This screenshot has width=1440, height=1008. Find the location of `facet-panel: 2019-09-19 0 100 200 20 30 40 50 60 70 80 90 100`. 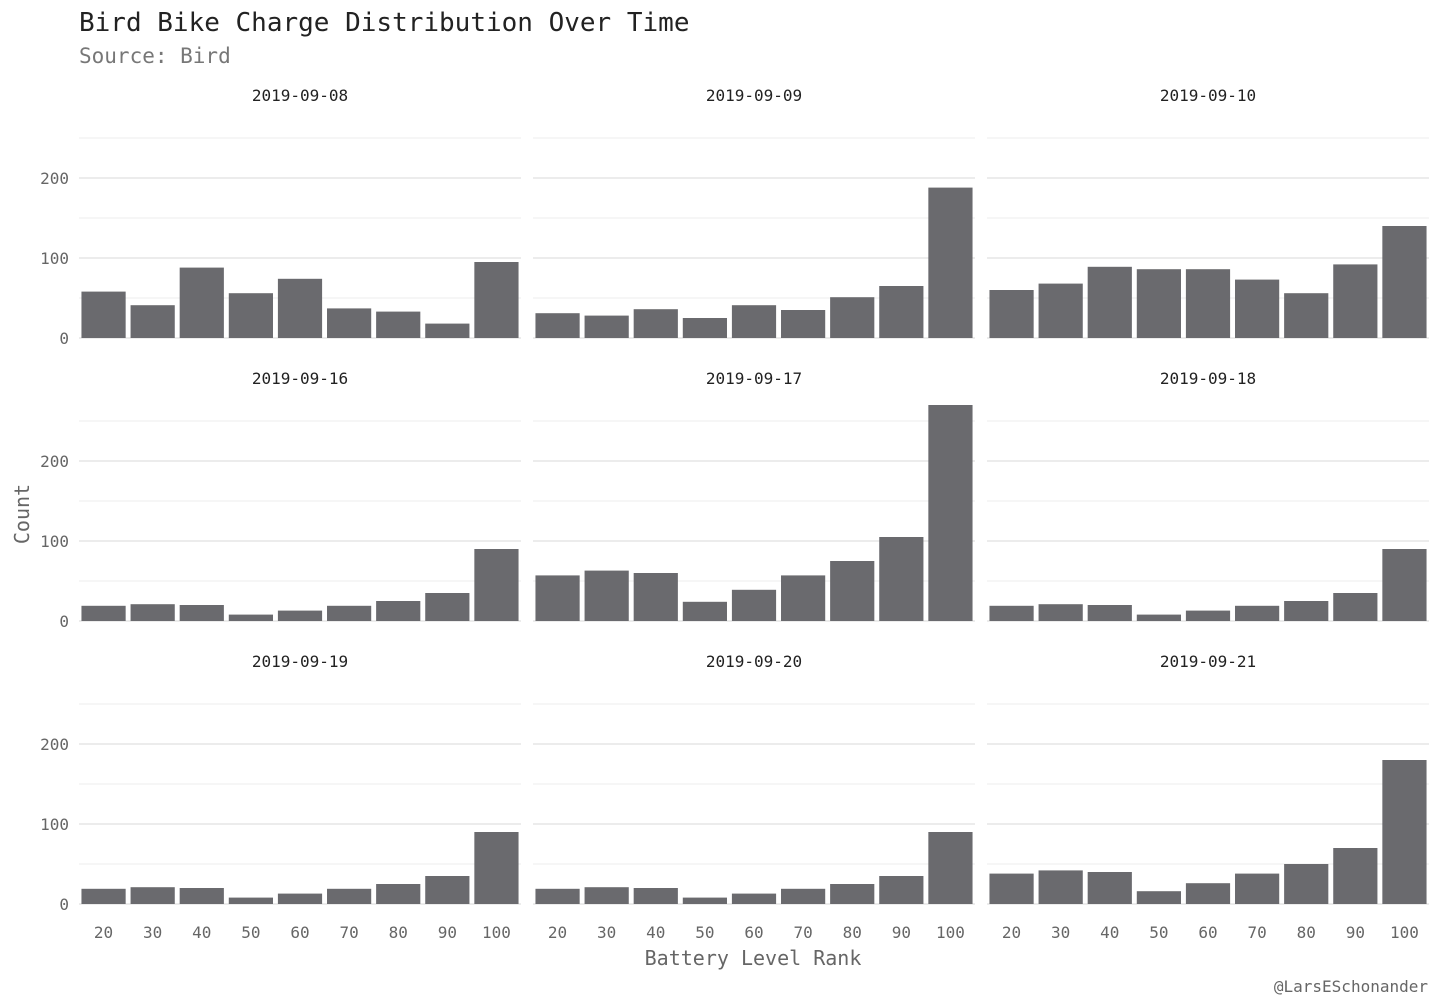

facet-panel: 2019-09-19 0 100 200 20 30 40 50 60 70 80 90 100 is located at coordinates (280, 797).